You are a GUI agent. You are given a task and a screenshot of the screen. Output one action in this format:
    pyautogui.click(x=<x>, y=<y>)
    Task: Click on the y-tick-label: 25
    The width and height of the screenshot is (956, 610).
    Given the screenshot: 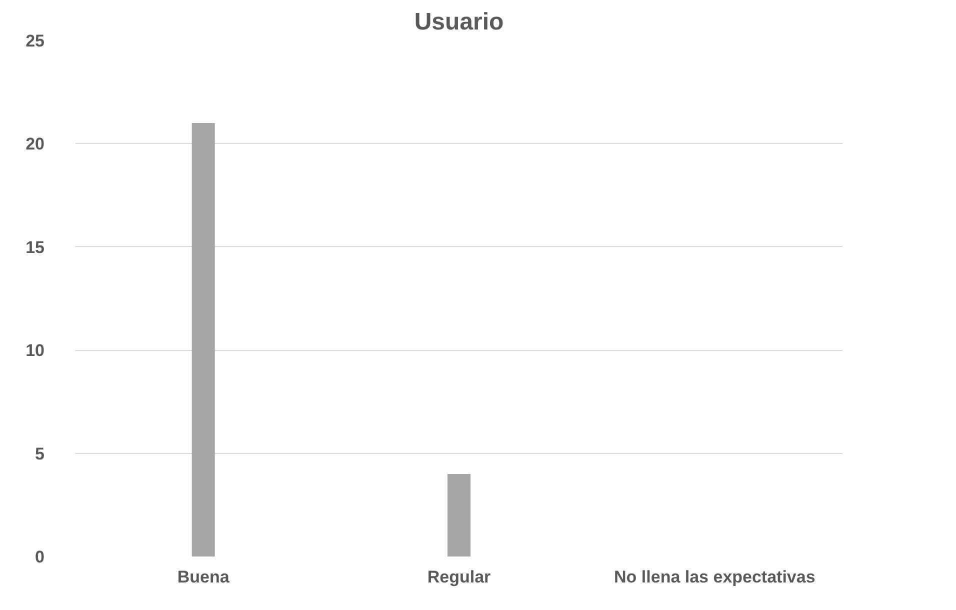 What is the action you would take?
    pyautogui.click(x=35, y=41)
    